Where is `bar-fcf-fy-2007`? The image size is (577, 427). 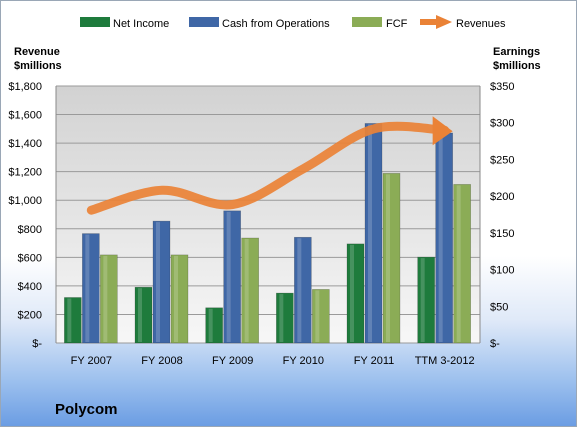 bar-fcf-fy-2007 is located at coordinates (109, 299).